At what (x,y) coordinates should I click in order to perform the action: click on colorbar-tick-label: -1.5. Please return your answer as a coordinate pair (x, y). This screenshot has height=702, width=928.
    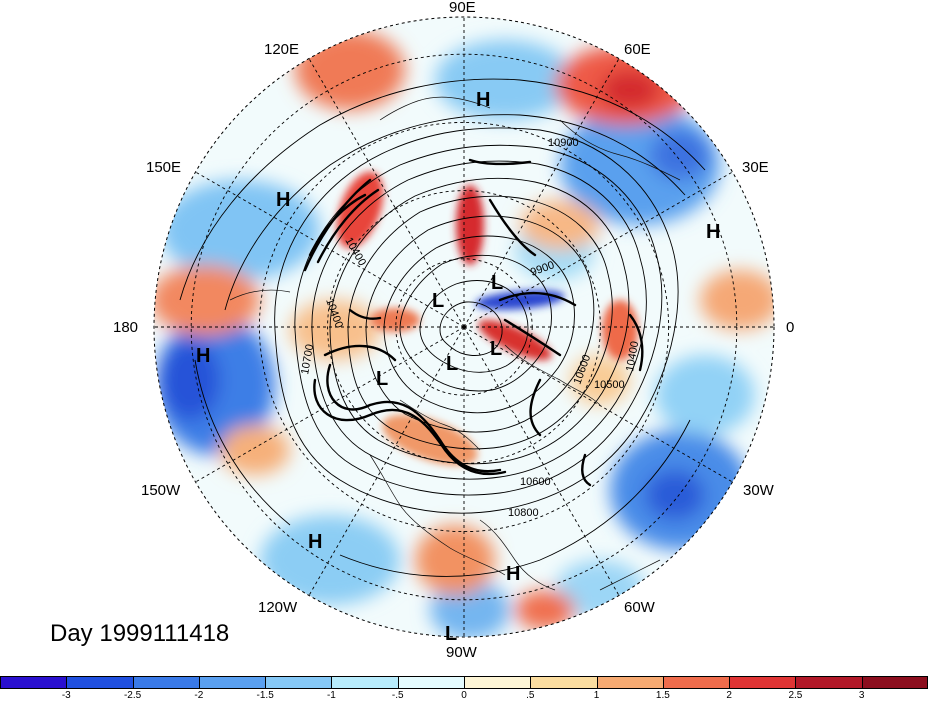
    Looking at the image, I should click on (265, 695).